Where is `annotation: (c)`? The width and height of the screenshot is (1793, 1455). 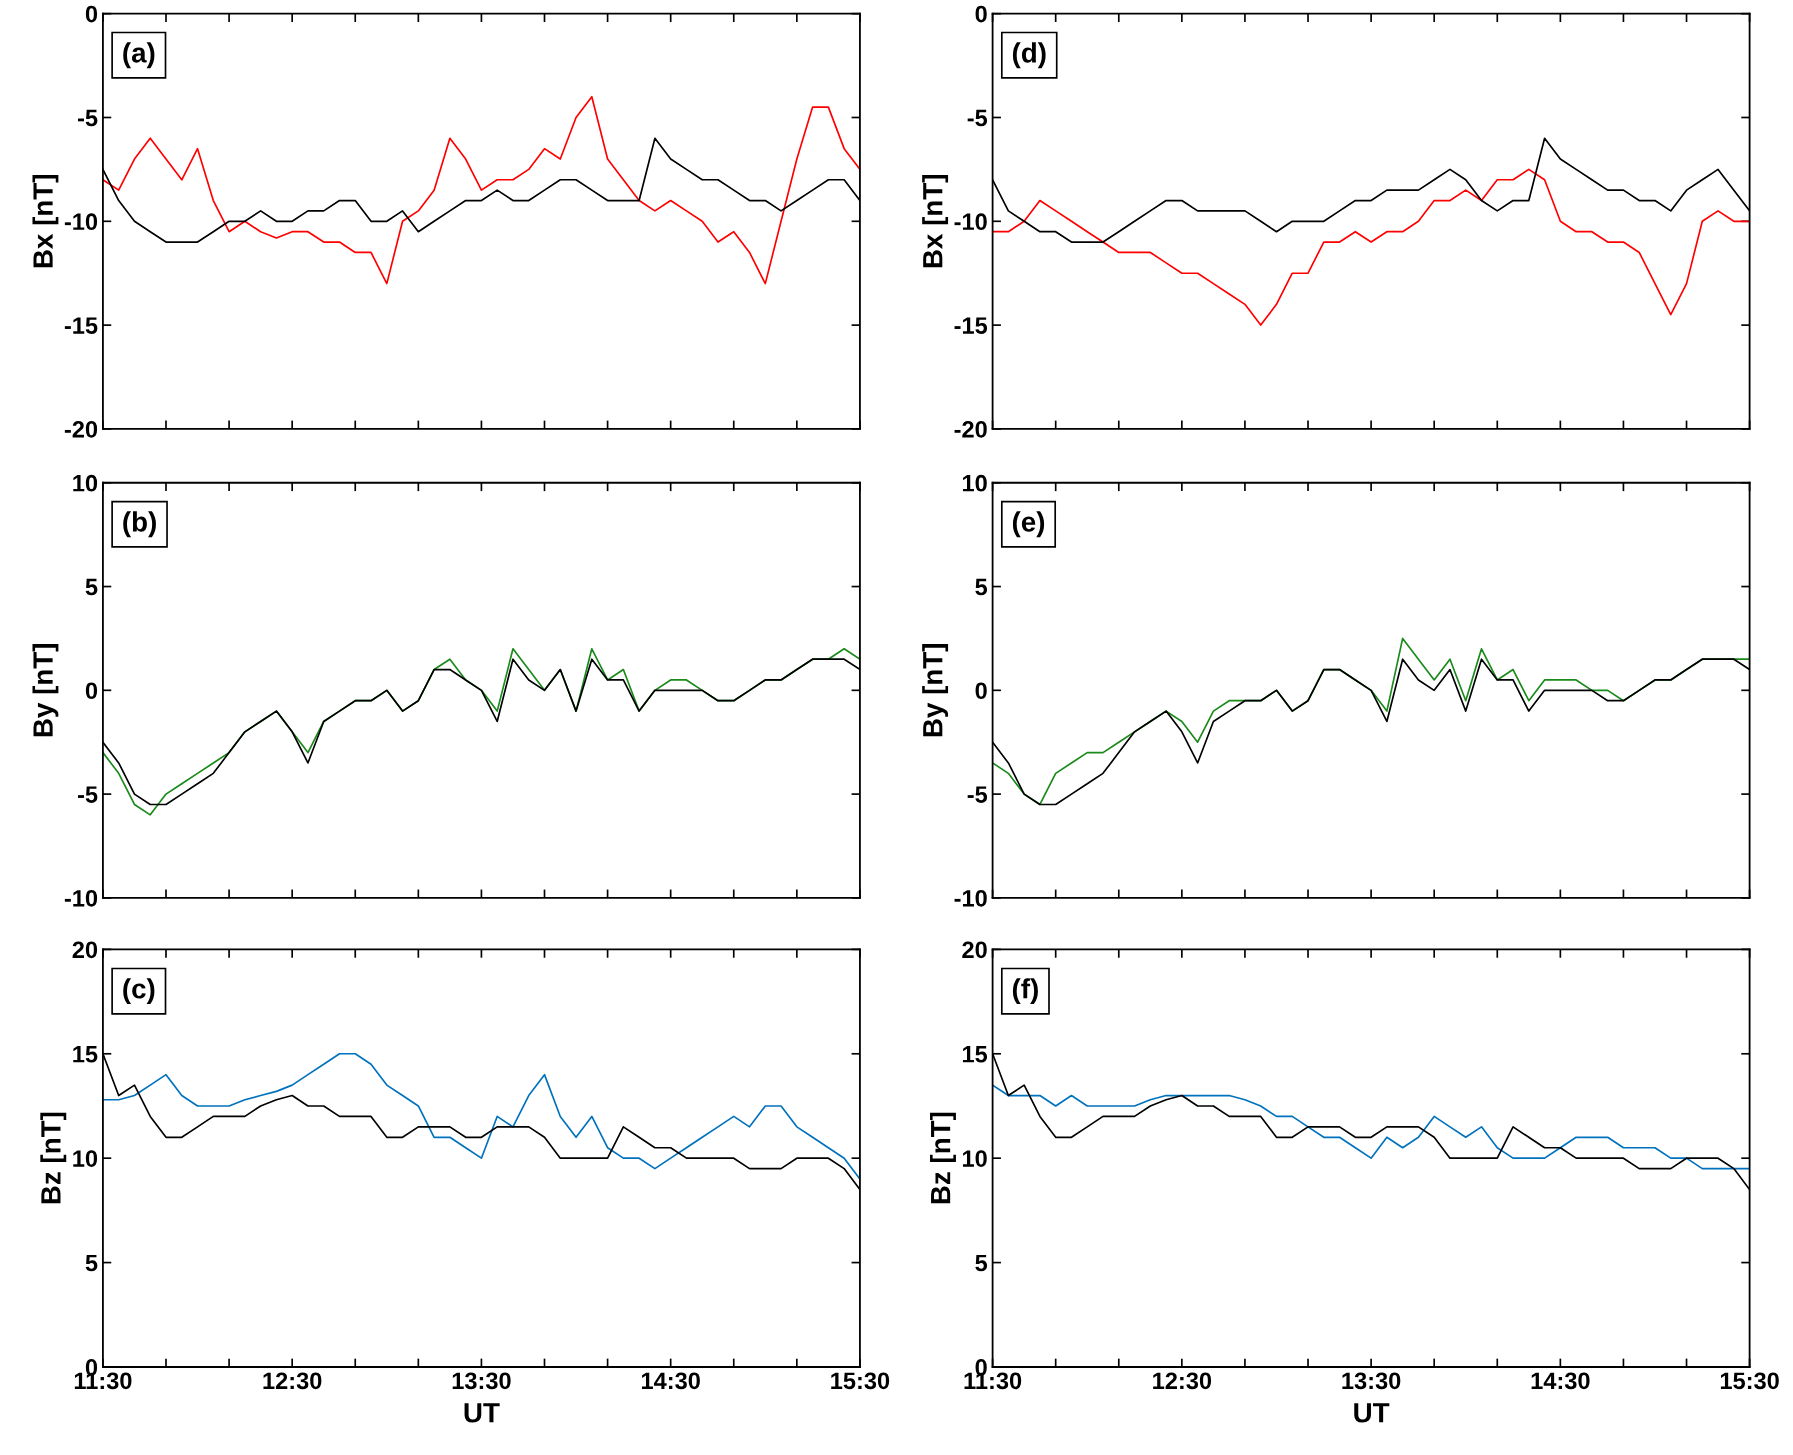 annotation: (c) is located at coordinates (139, 991).